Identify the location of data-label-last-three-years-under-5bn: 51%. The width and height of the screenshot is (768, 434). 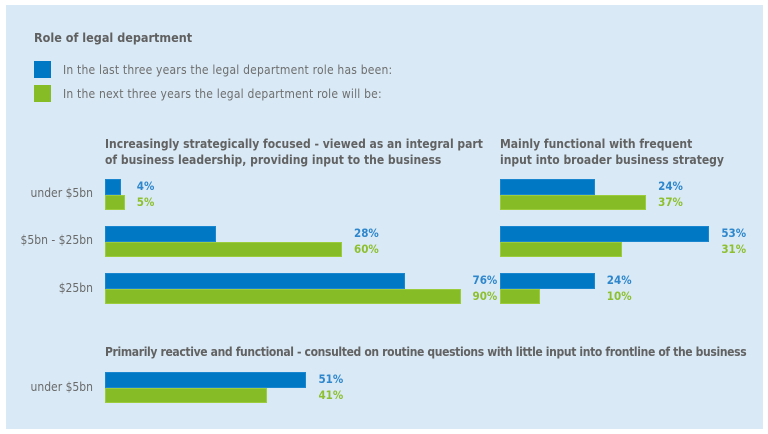
(331, 379).